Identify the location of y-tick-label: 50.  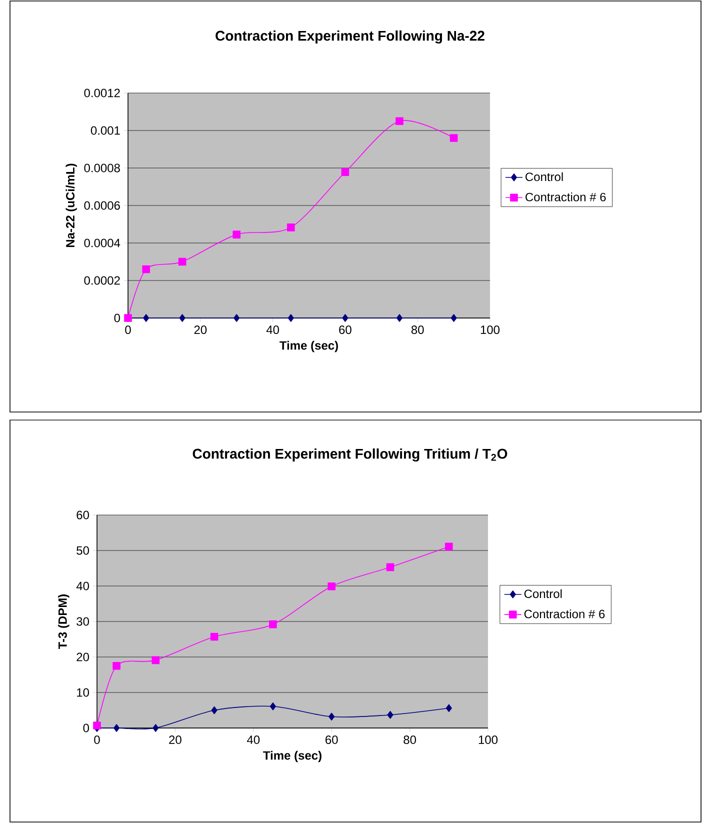
(82, 550).